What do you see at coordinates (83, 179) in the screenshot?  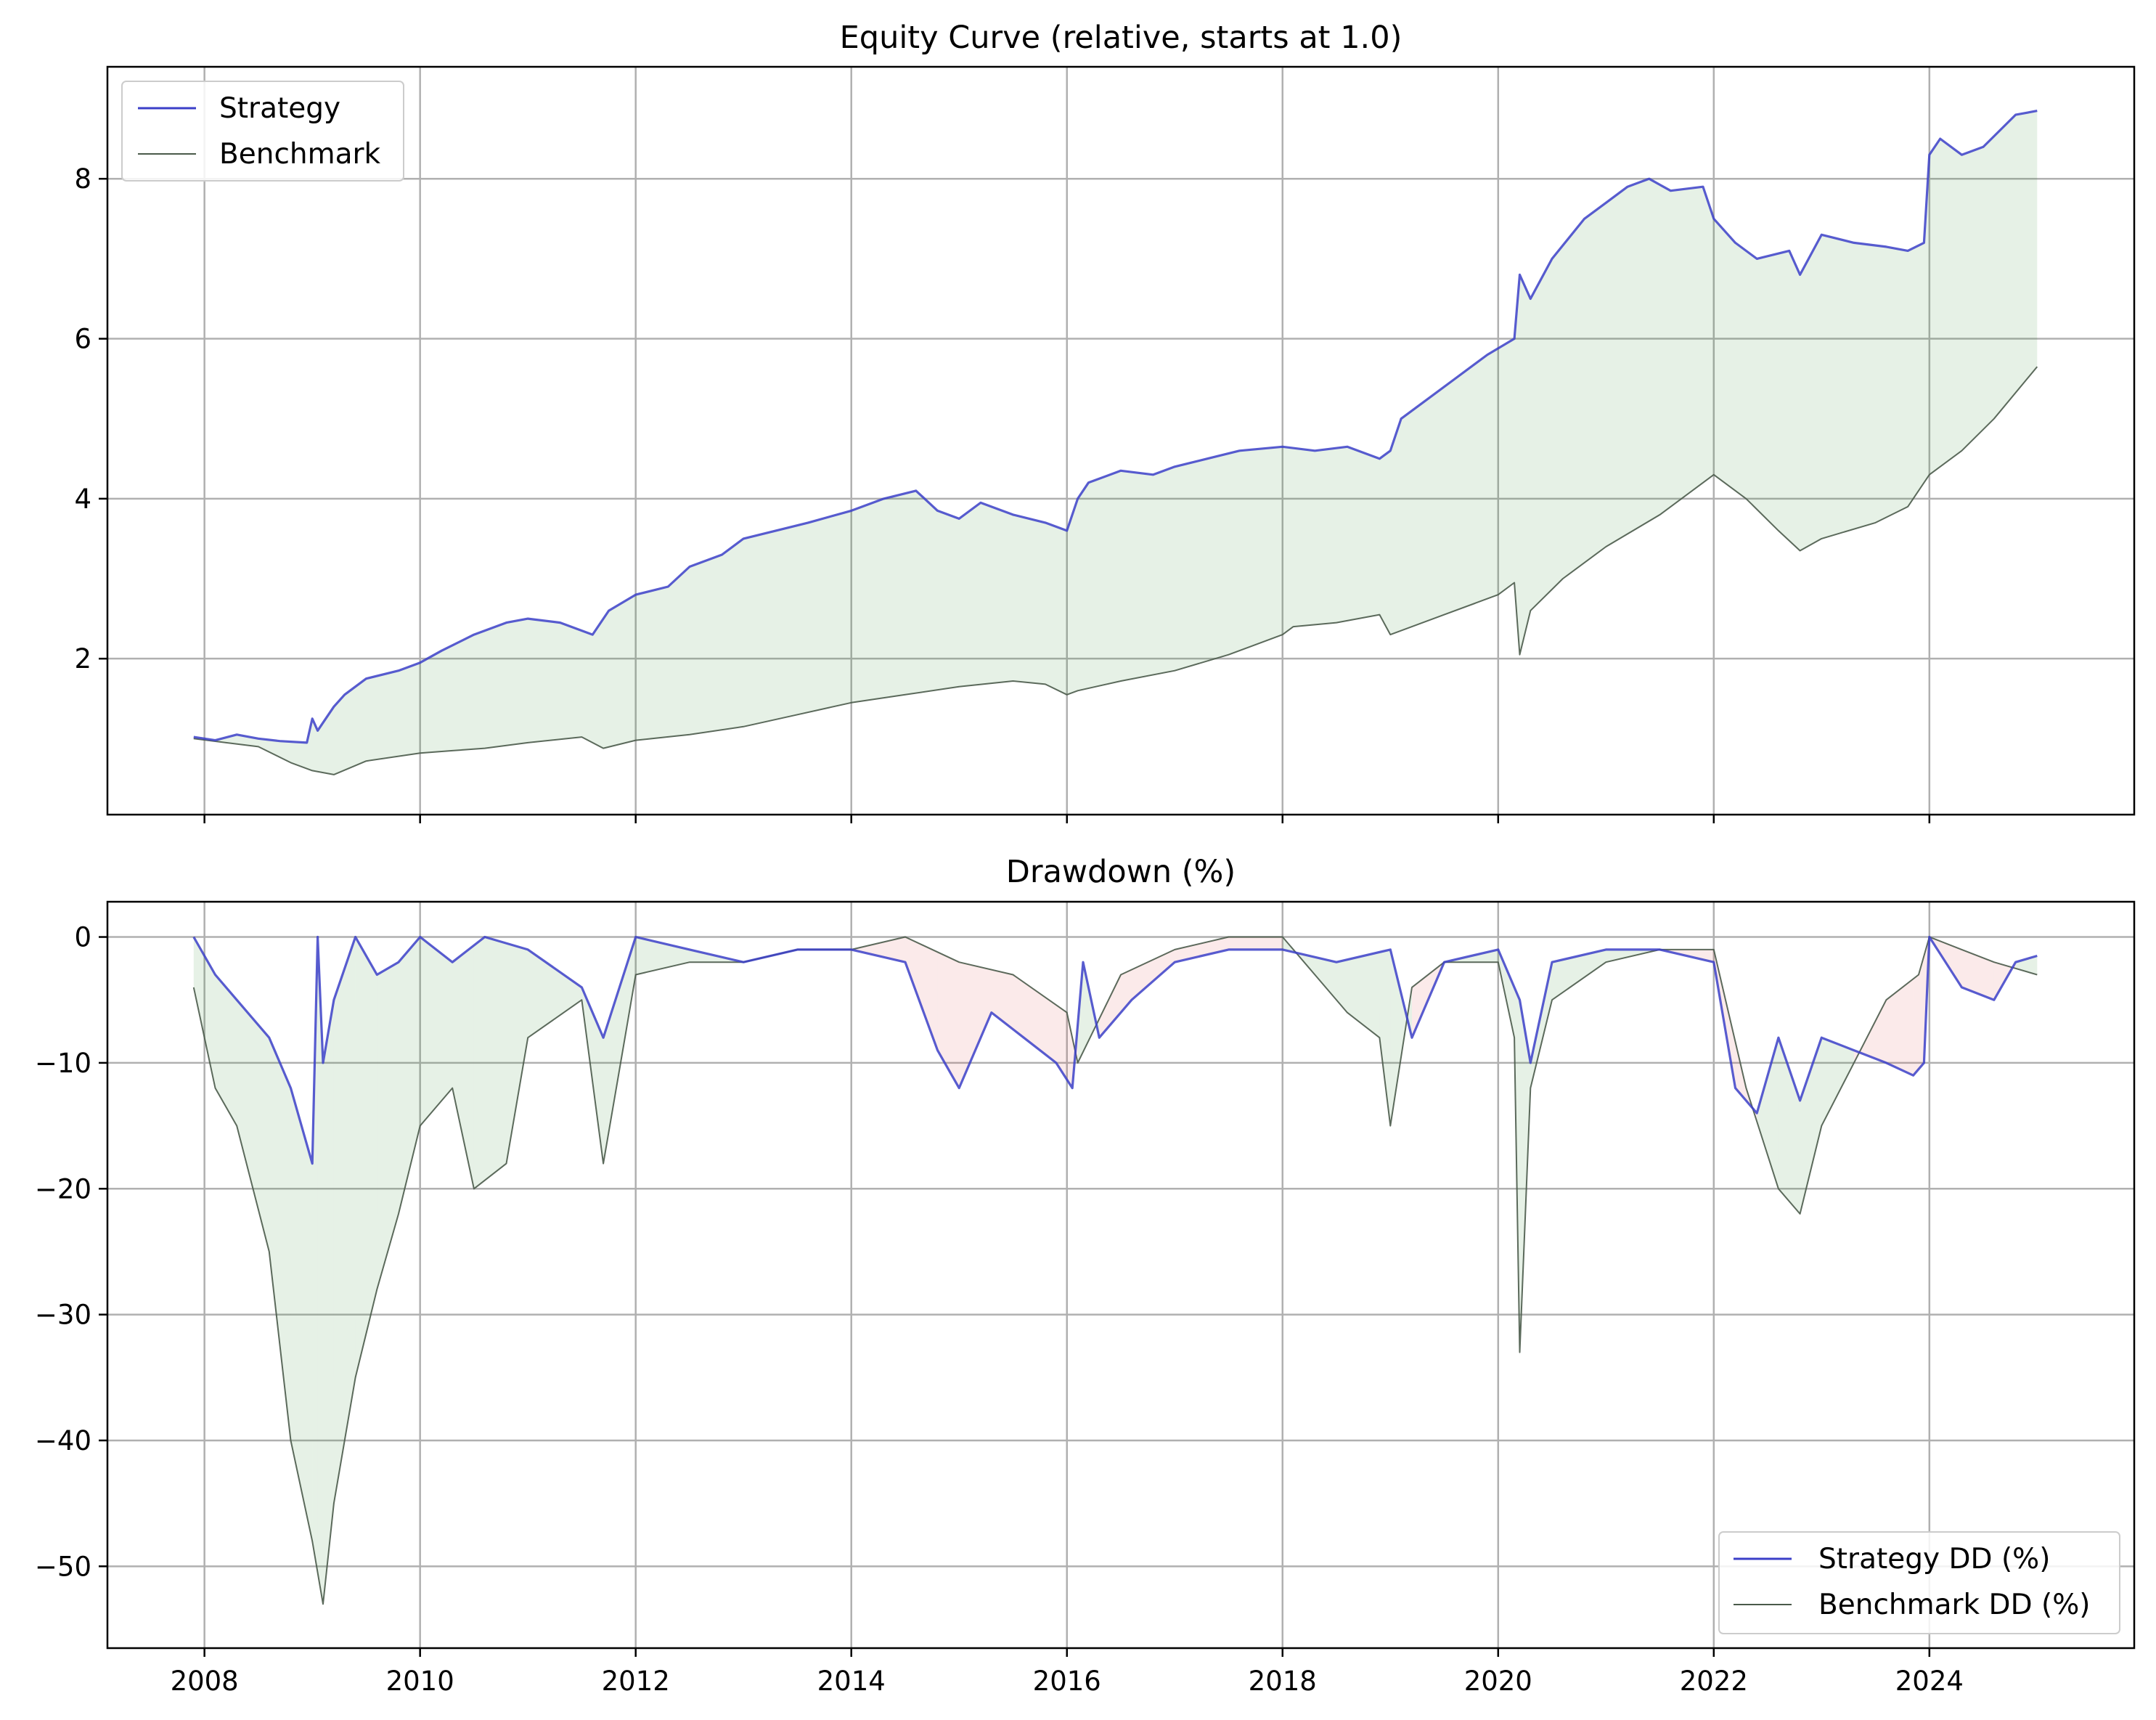 I see `y-tick-label: 8` at bounding box center [83, 179].